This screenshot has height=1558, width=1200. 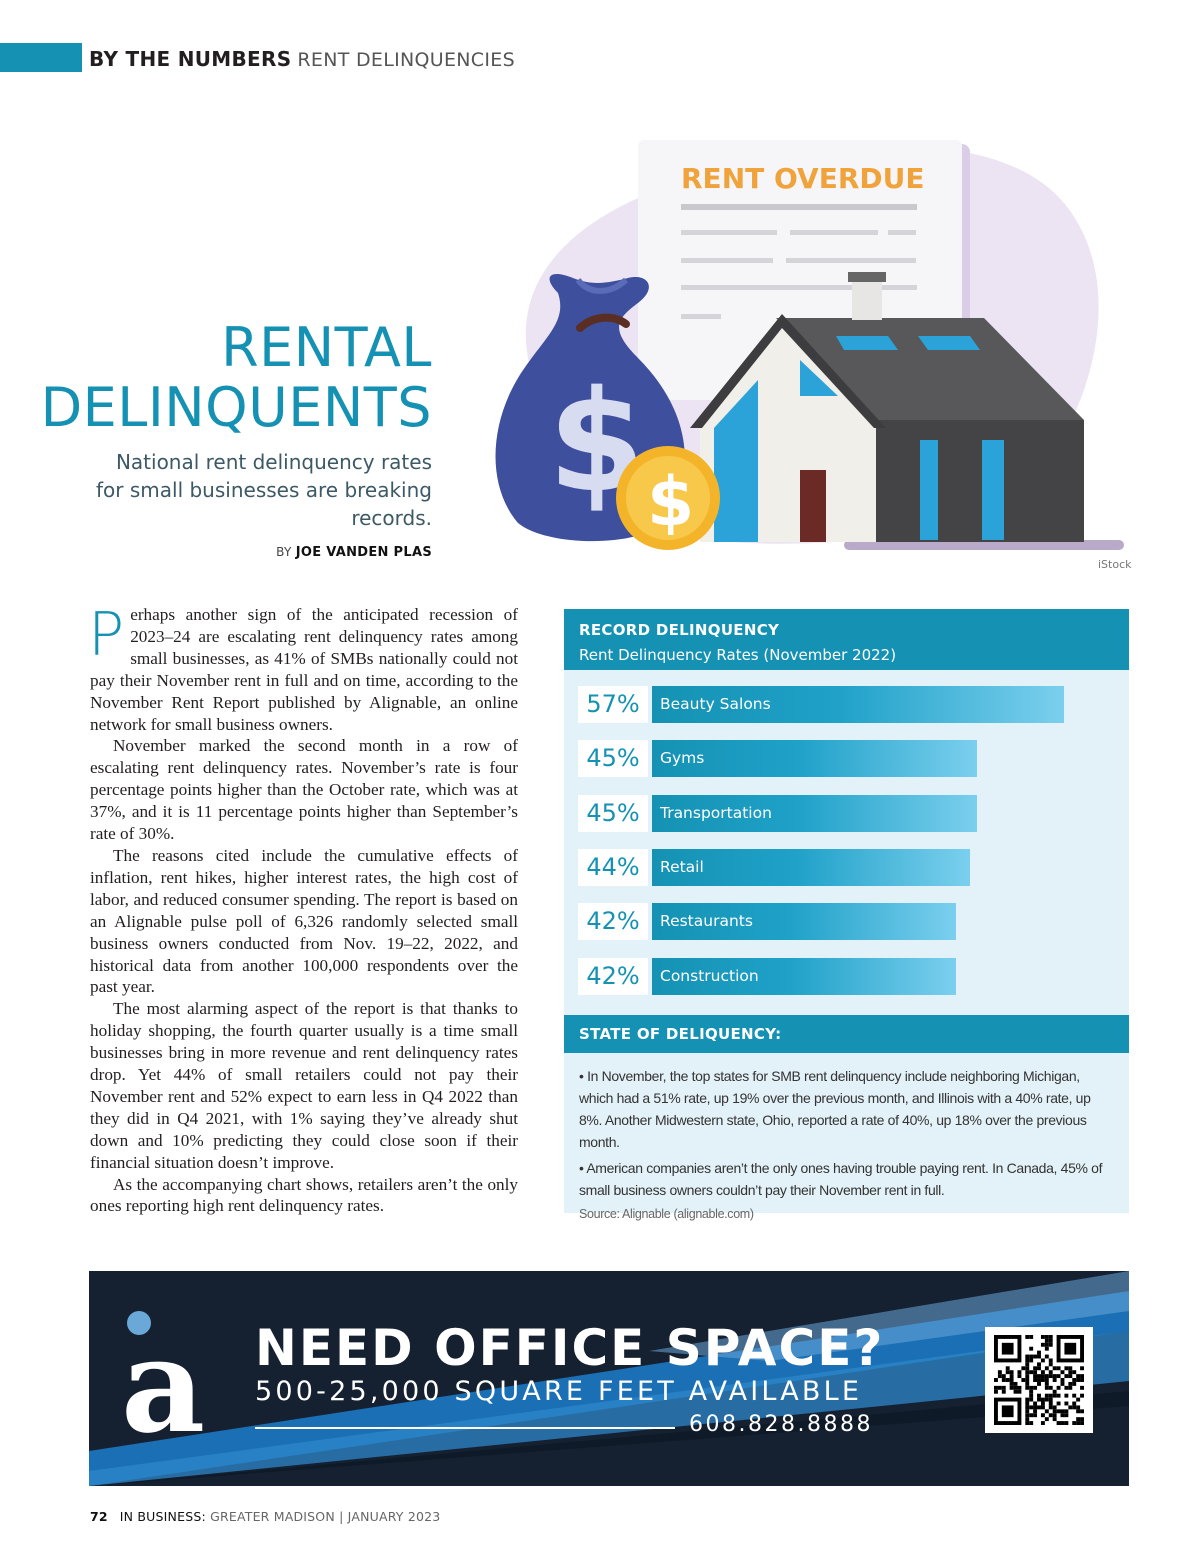 I want to click on byline-prefix: BY, so click(x=284, y=552).